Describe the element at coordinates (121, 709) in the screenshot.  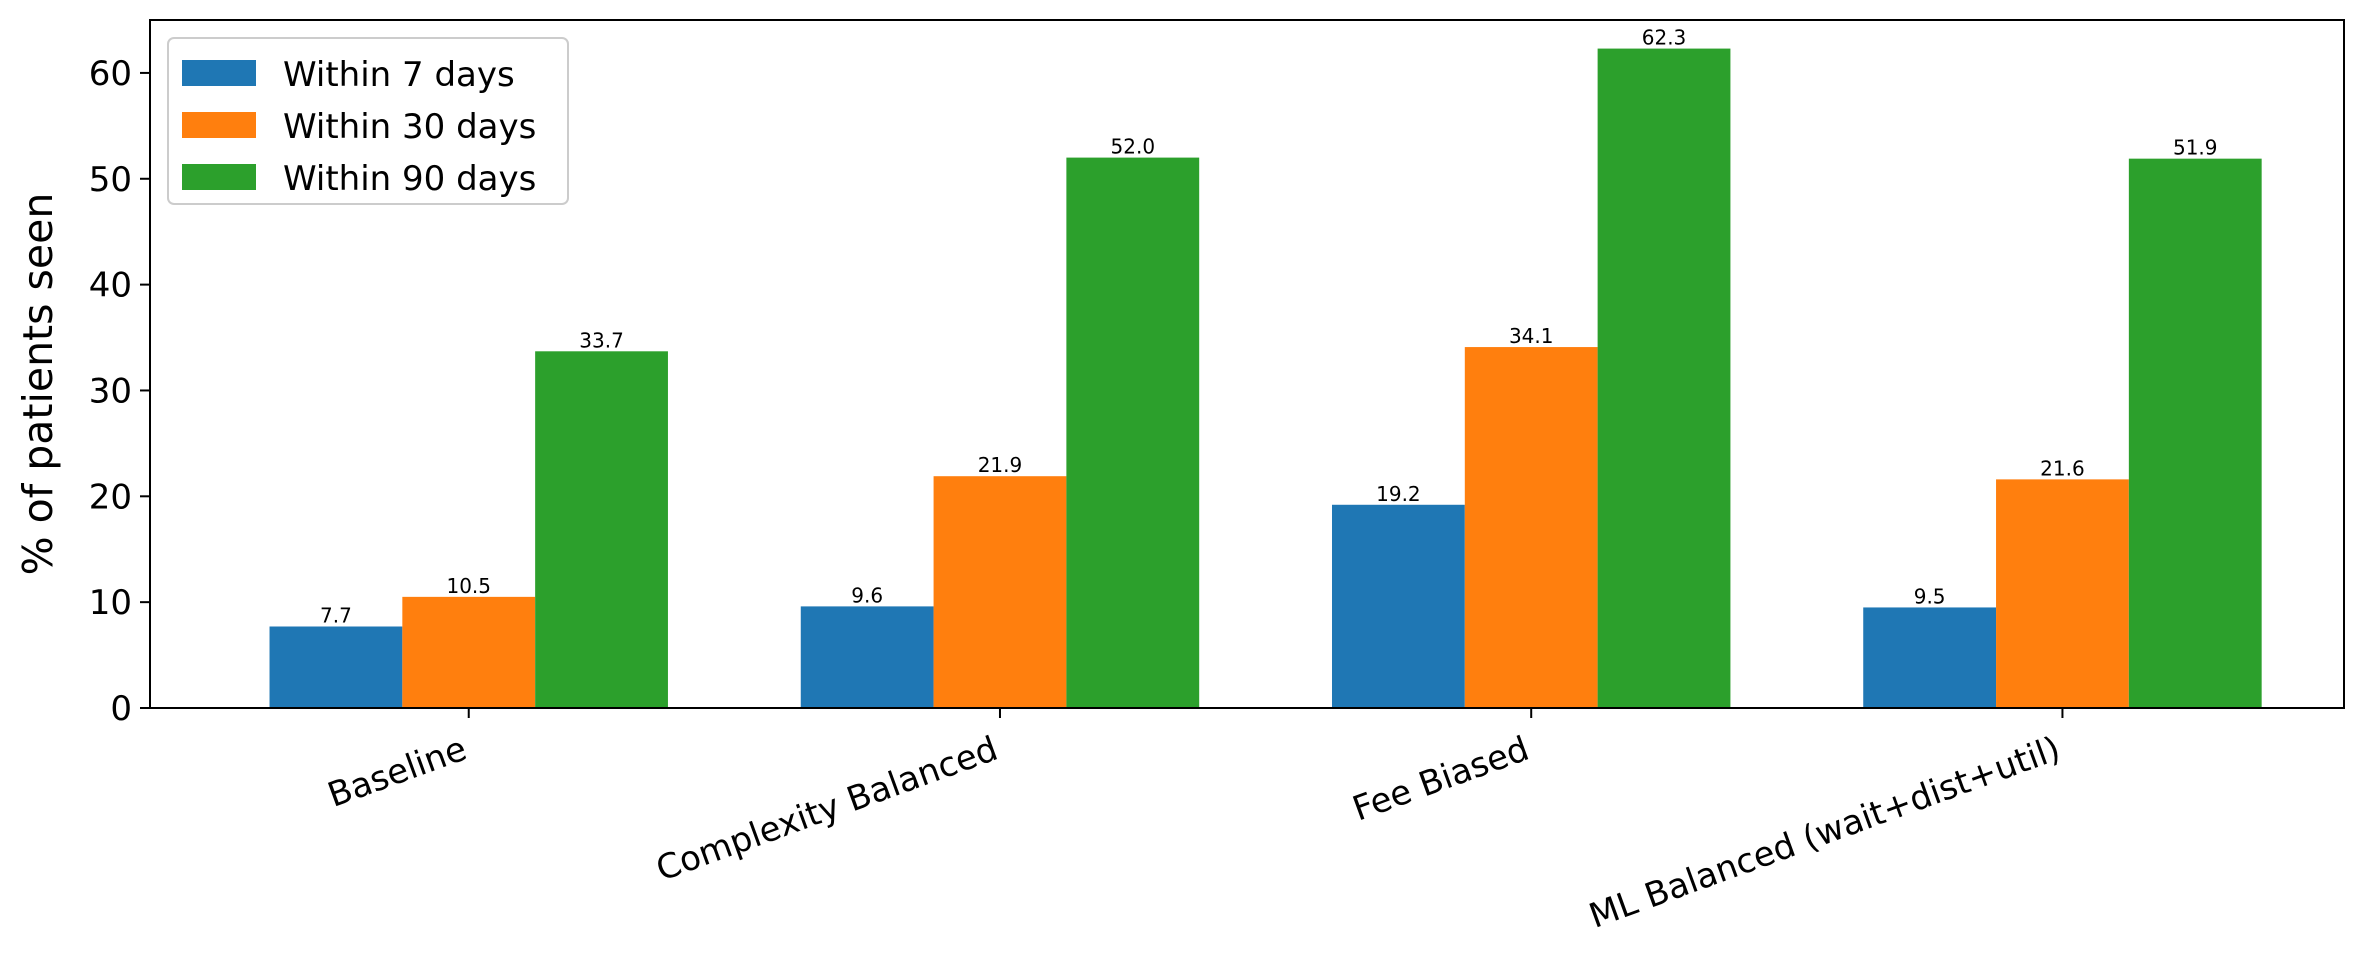
I see `y-tick-label: 0` at that location.